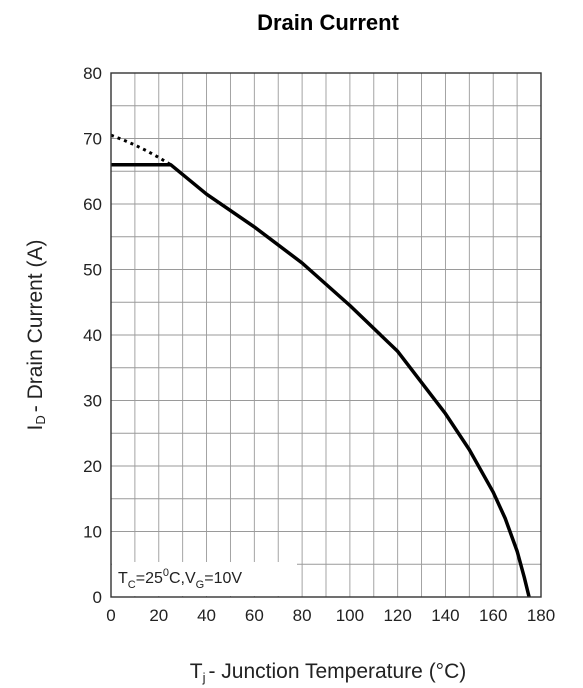 This screenshot has width=583, height=688. Describe the element at coordinates (92, 204) in the screenshot. I see `y-tick-label: 60` at that location.